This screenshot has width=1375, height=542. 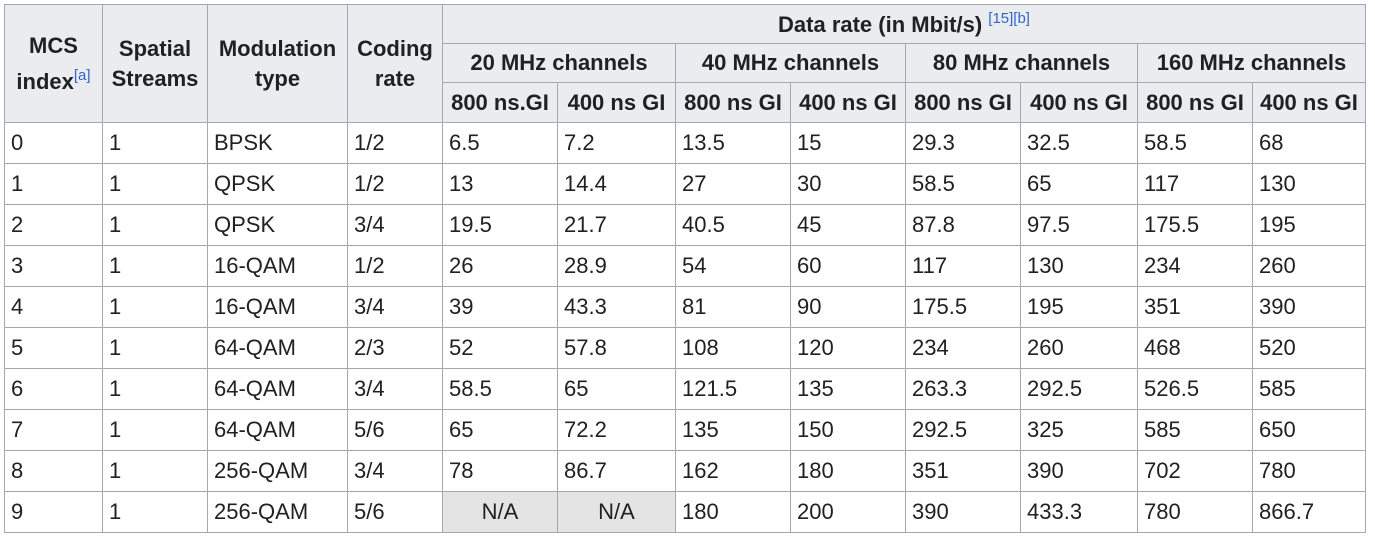 What do you see at coordinates (616, 225) in the screenshot?
I see `table-cell: 21.7` at bounding box center [616, 225].